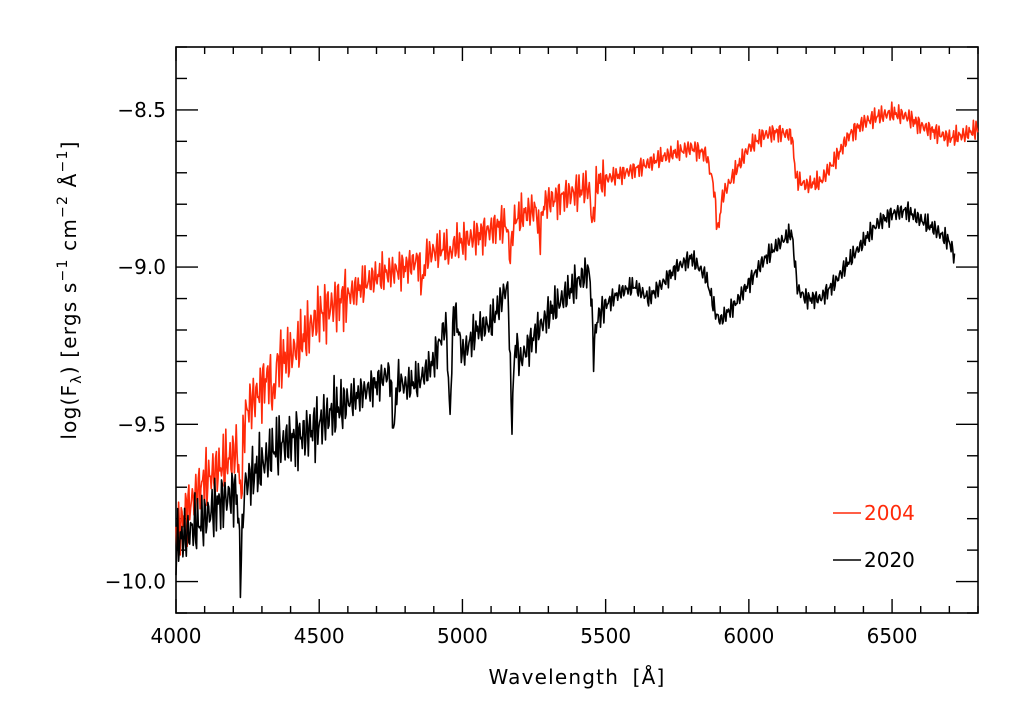 This screenshot has width=1024, height=703. What do you see at coordinates (69, 144) in the screenshot?
I see `y-label-suffix: ]` at bounding box center [69, 144].